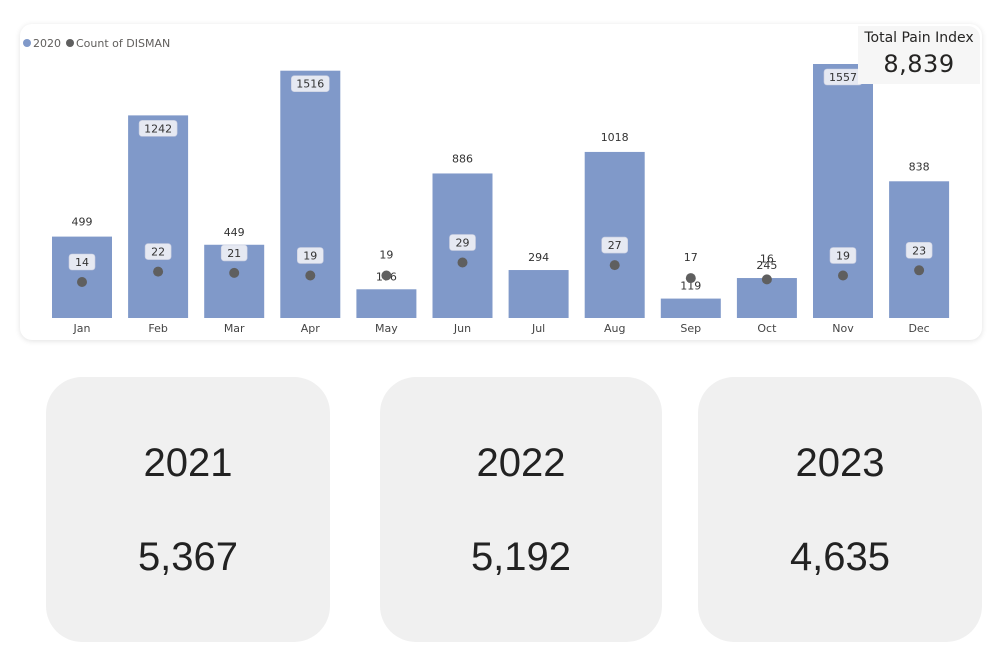 Image resolution: width=996 pixels, height=654 pixels. I want to click on kpi-value: 8,839, so click(919, 64).